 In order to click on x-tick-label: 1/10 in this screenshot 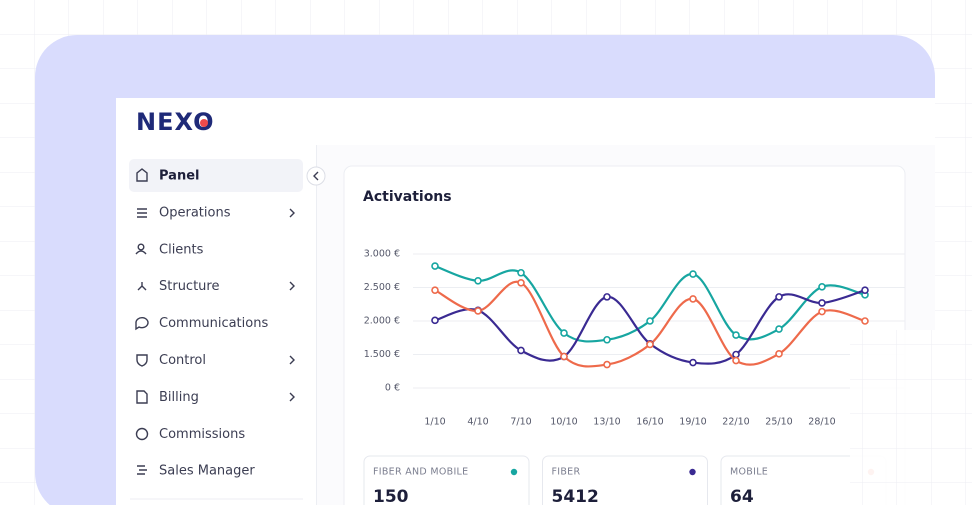, I will do `click(434, 422)`.